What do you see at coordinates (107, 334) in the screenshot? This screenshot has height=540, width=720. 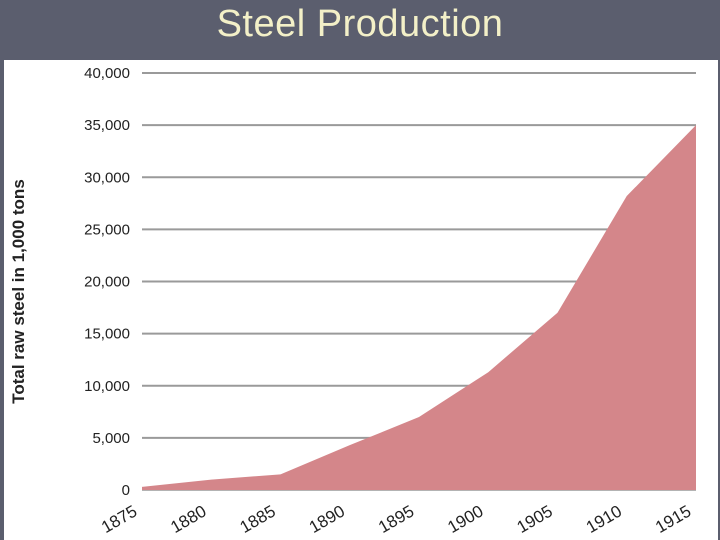 I see `y-tick-label-15000: 15,000` at bounding box center [107, 334].